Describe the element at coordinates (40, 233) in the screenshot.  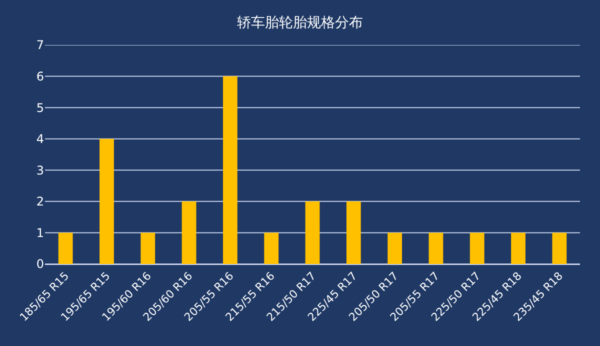
I see `y-tick-label: 1` at that location.